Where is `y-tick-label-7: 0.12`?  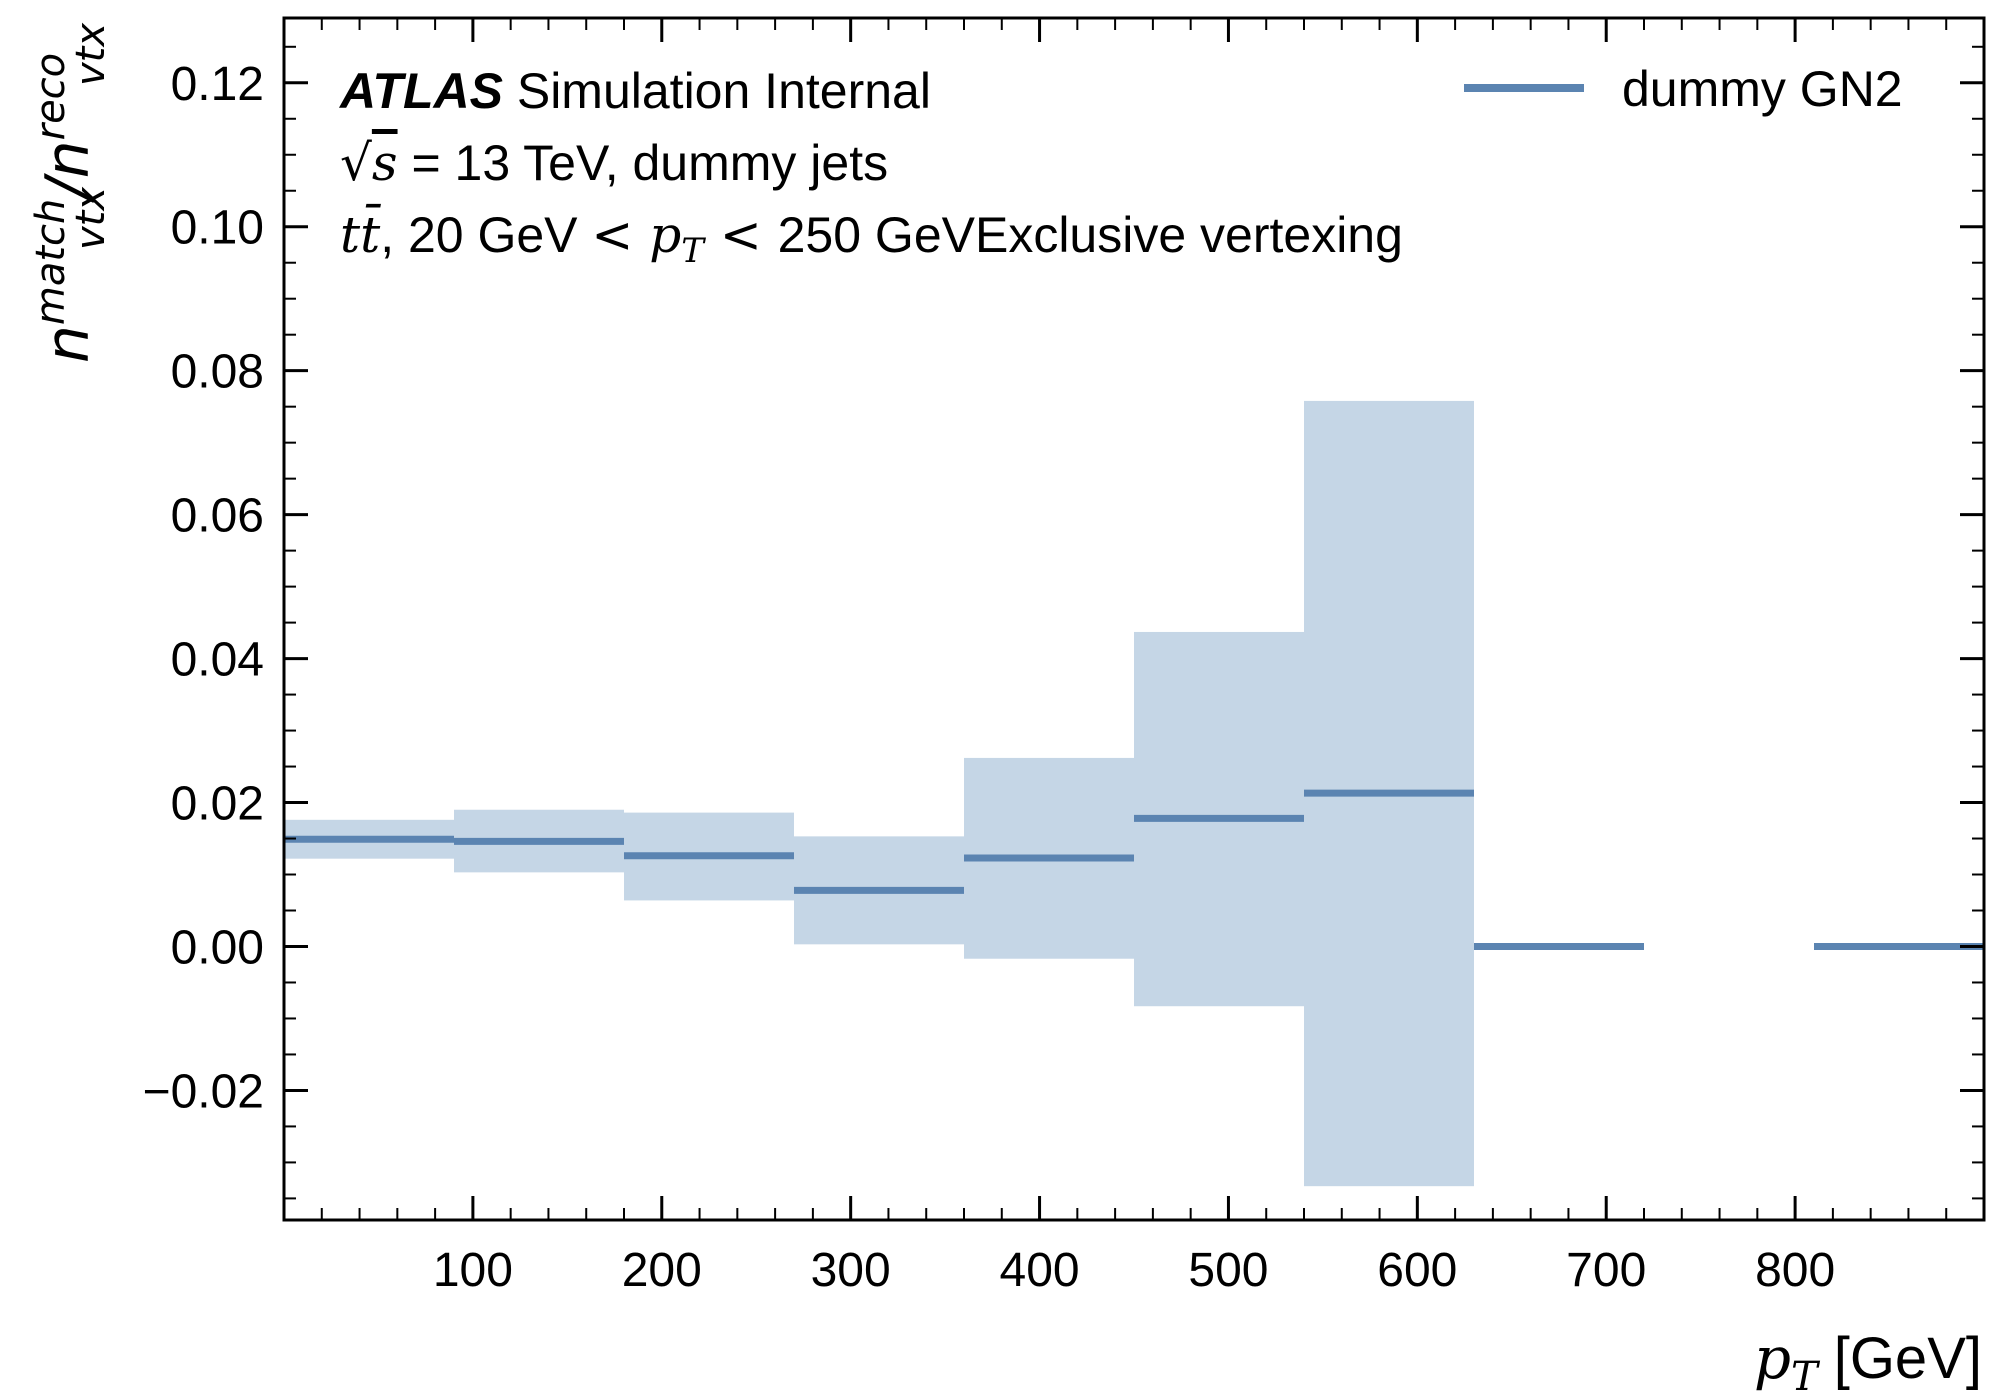 y-tick-label-7: 0.12 is located at coordinates (217, 84).